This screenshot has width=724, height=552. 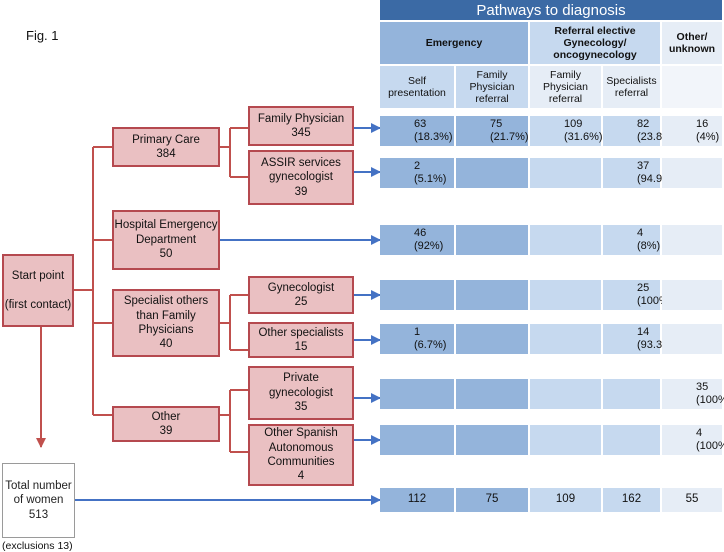 What do you see at coordinates (301, 347) in the screenshot?
I see `other-specialists-count: 15` at bounding box center [301, 347].